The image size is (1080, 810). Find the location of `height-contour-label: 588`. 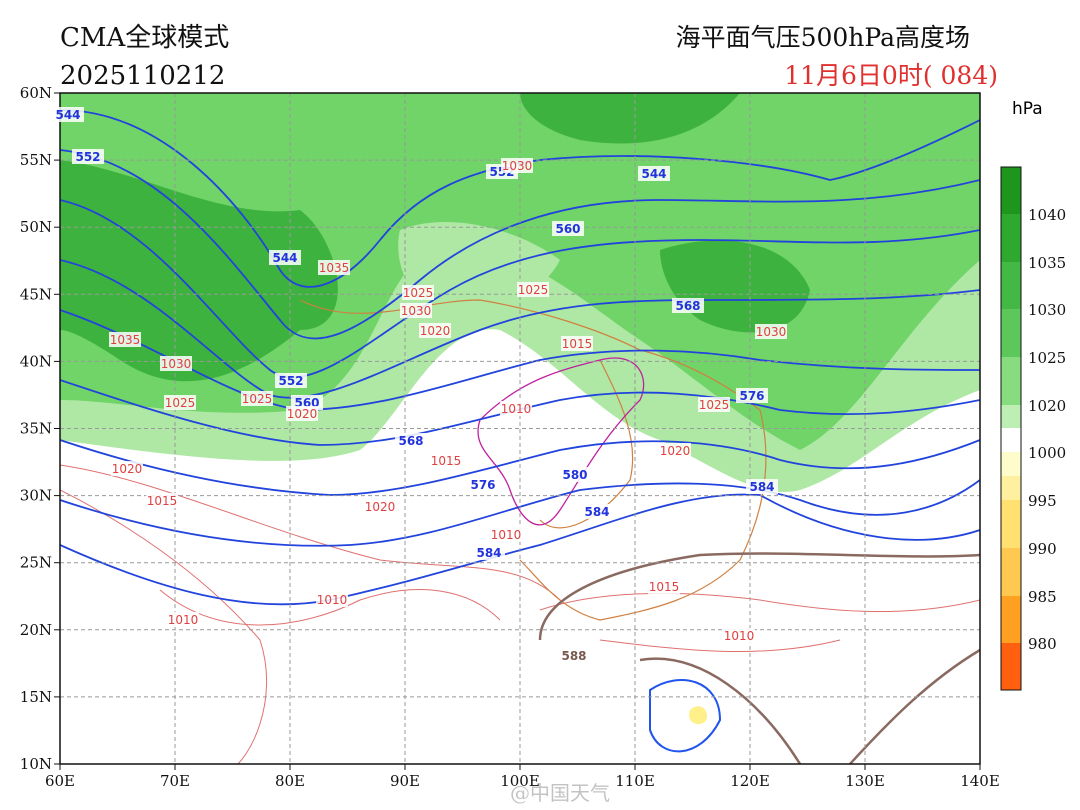

height-contour-label: 588 is located at coordinates (573, 656).